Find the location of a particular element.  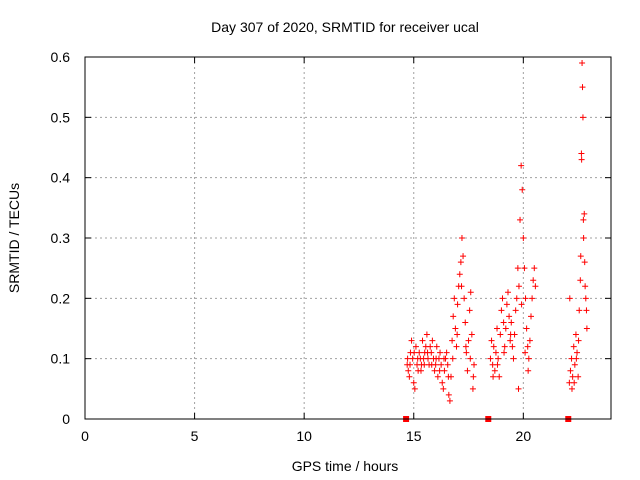

x-tick-label-1: 5 is located at coordinates (195, 436).